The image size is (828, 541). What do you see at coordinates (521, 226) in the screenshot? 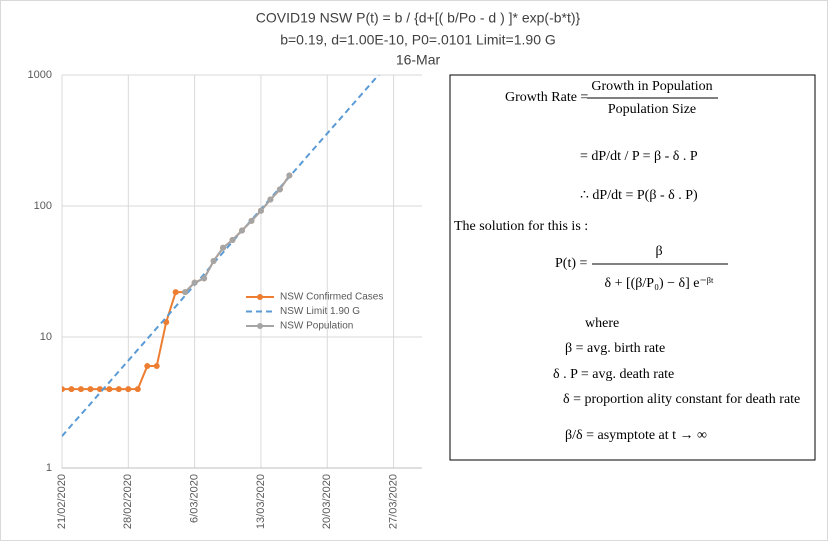
I see `eq-text: The solution for this is :` at bounding box center [521, 226].